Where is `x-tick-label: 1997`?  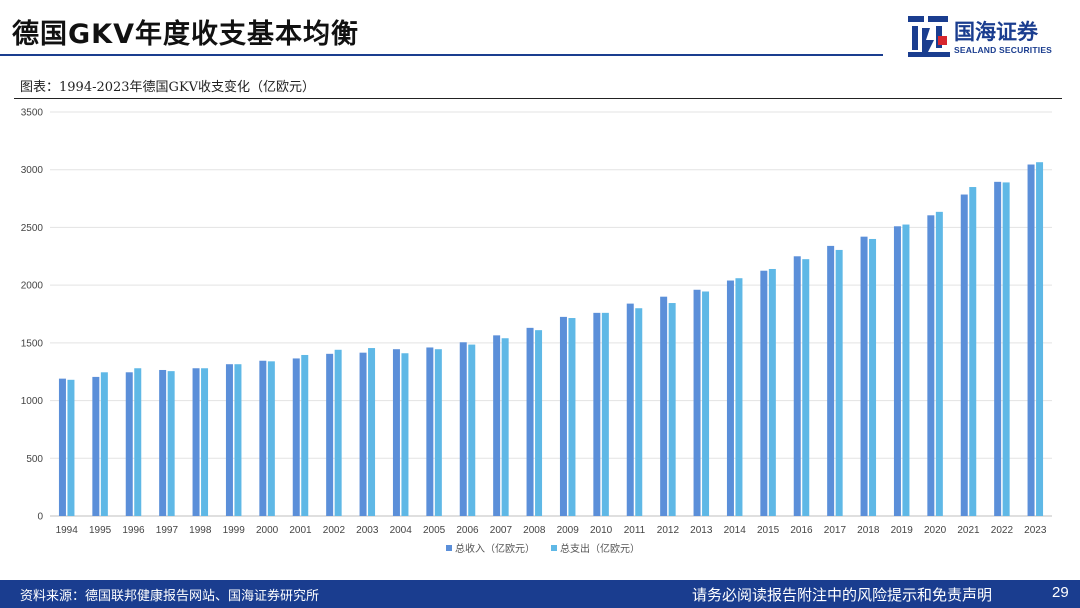 x-tick-label: 1997 is located at coordinates (167, 530).